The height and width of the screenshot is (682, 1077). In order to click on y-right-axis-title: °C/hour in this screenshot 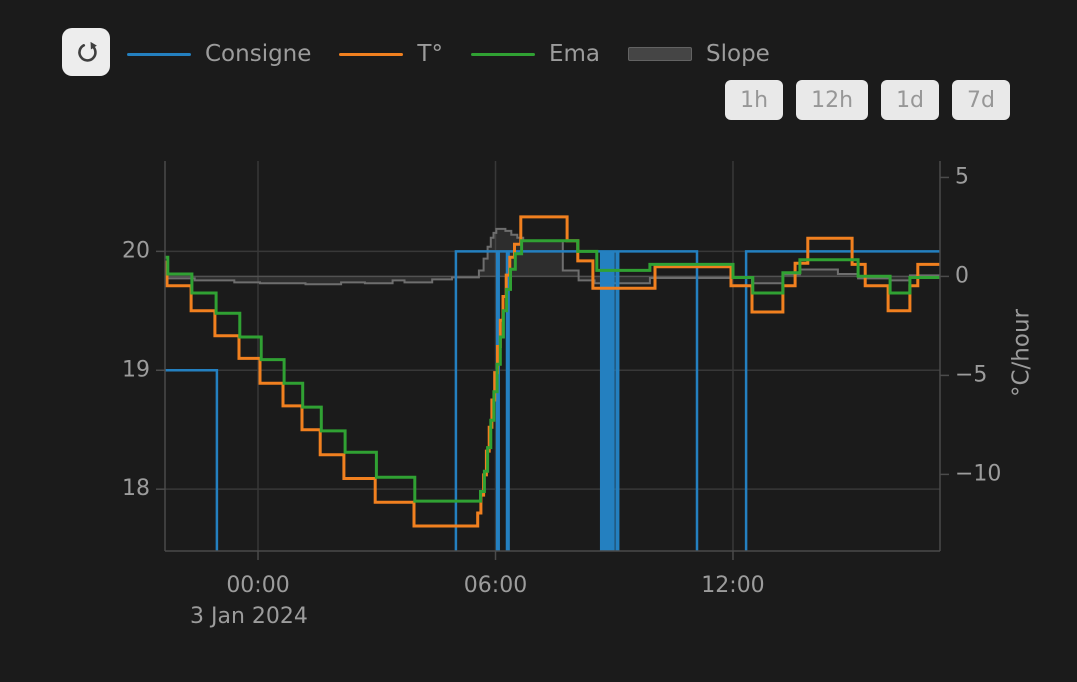, I will do `click(1022, 352)`.